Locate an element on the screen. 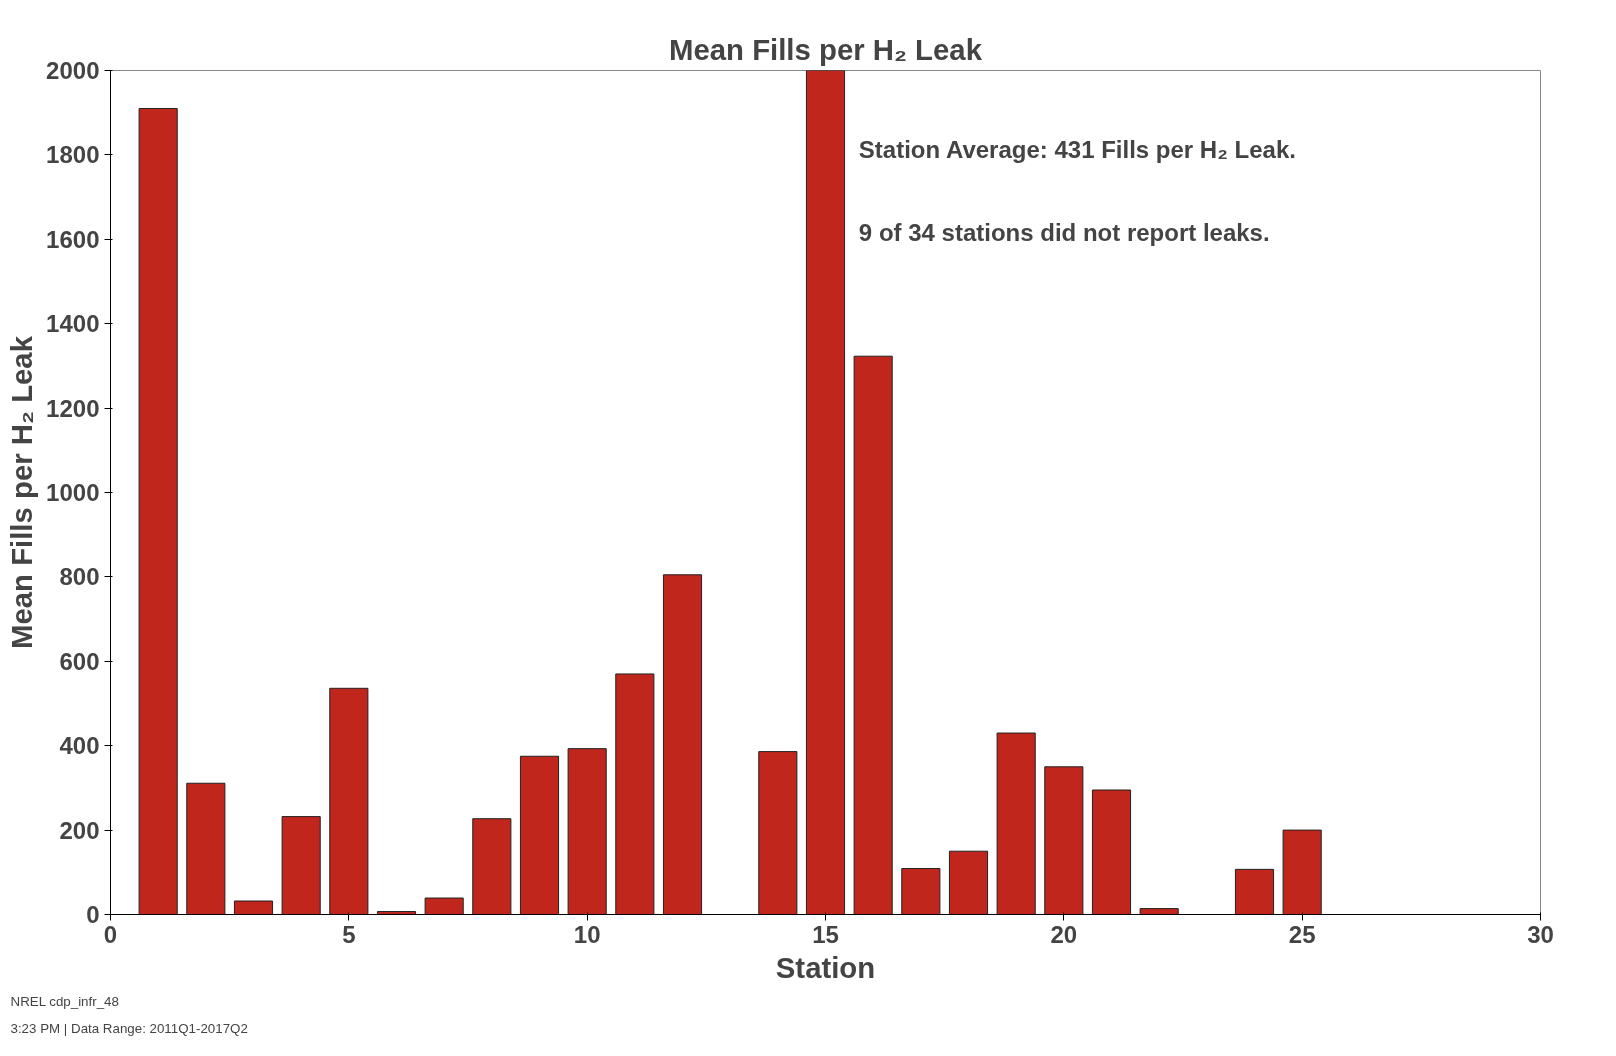  x-tick-label: 15 is located at coordinates (825, 934).